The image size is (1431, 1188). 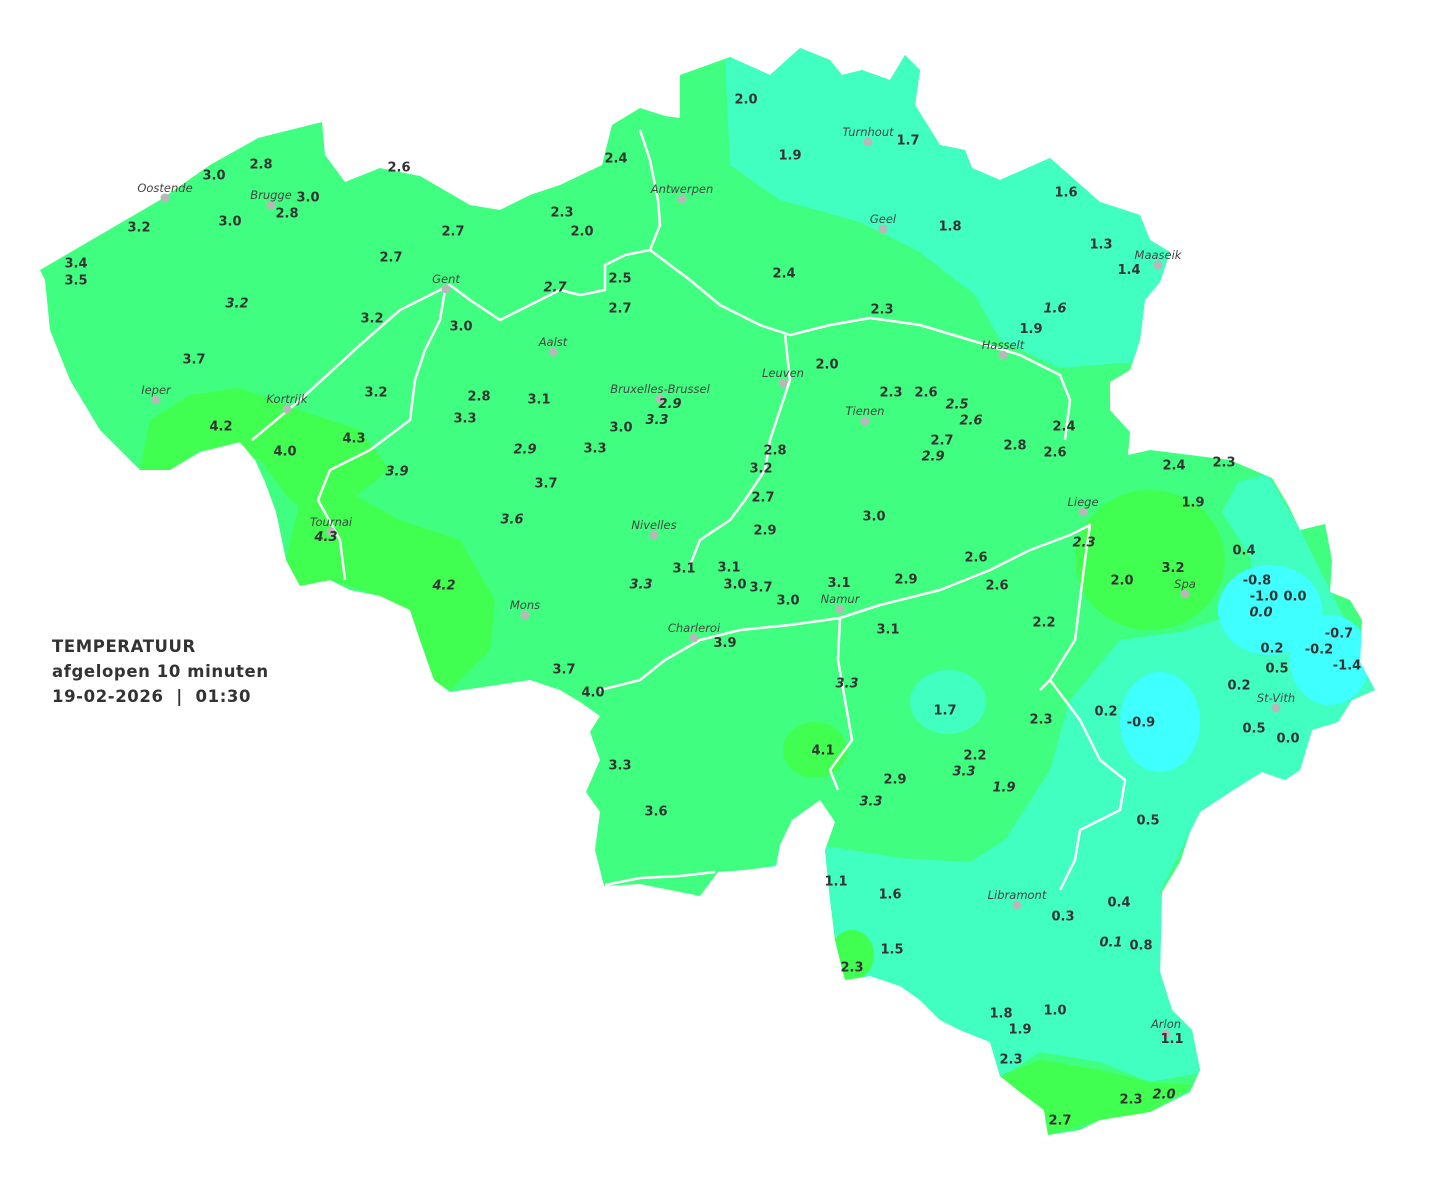 What do you see at coordinates (1276, 669) in the screenshot?
I see `station-value: 0.5` at bounding box center [1276, 669].